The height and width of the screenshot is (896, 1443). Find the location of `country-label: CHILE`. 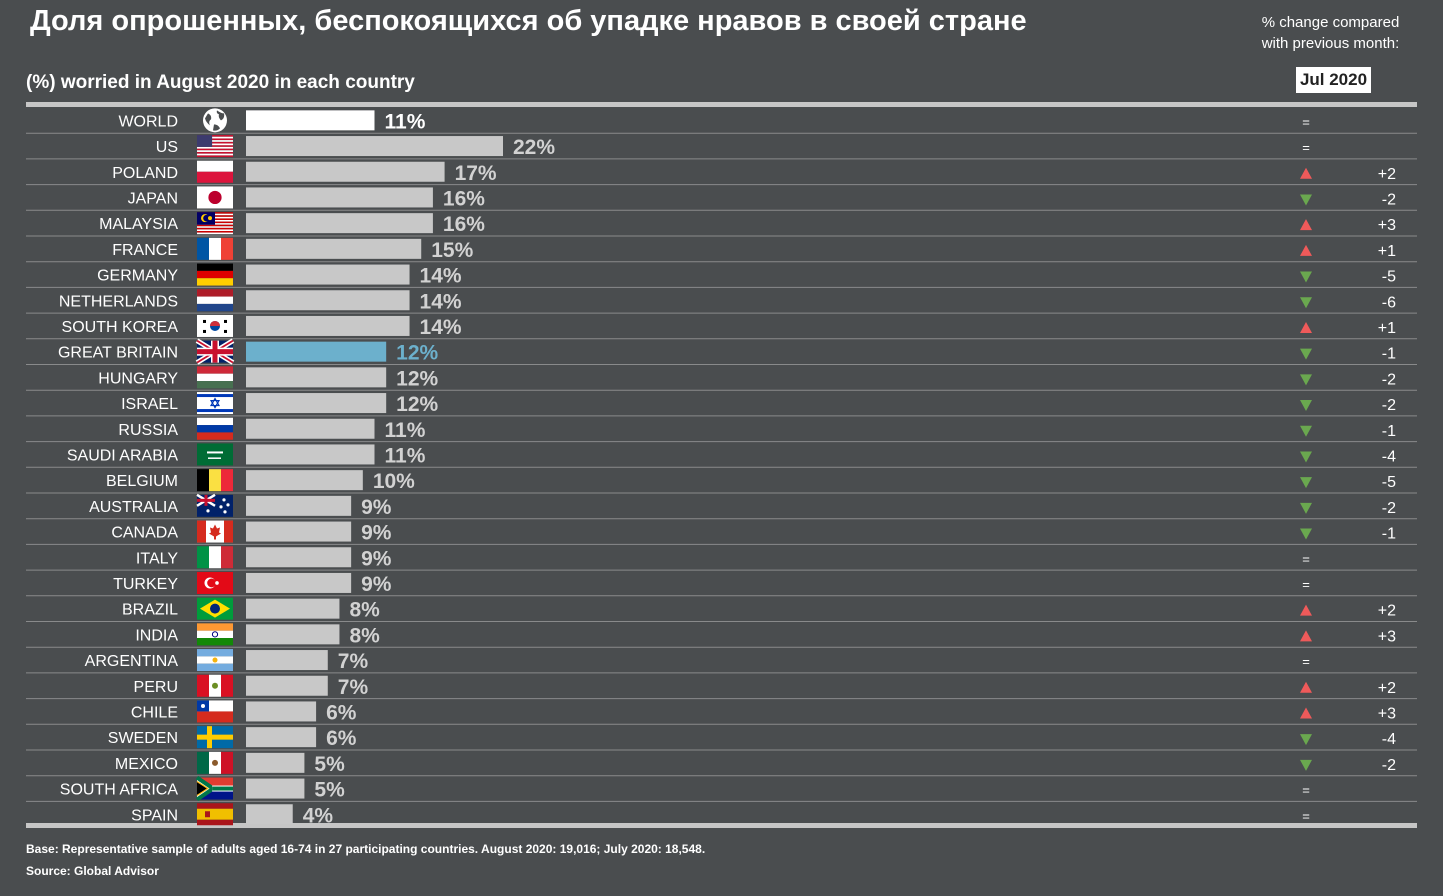

country-label: CHILE is located at coordinates (154, 712).